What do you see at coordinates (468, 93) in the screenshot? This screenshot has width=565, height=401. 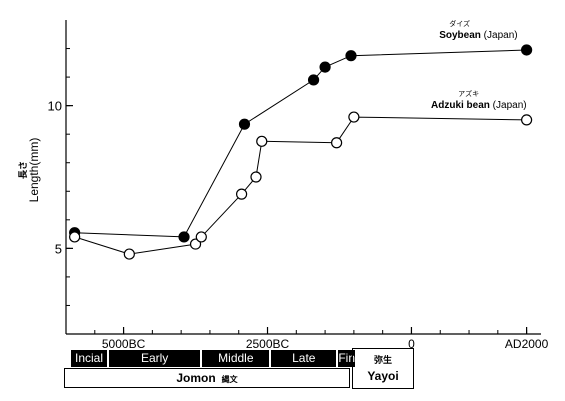 I see `series-label-ruby: アズキ` at bounding box center [468, 93].